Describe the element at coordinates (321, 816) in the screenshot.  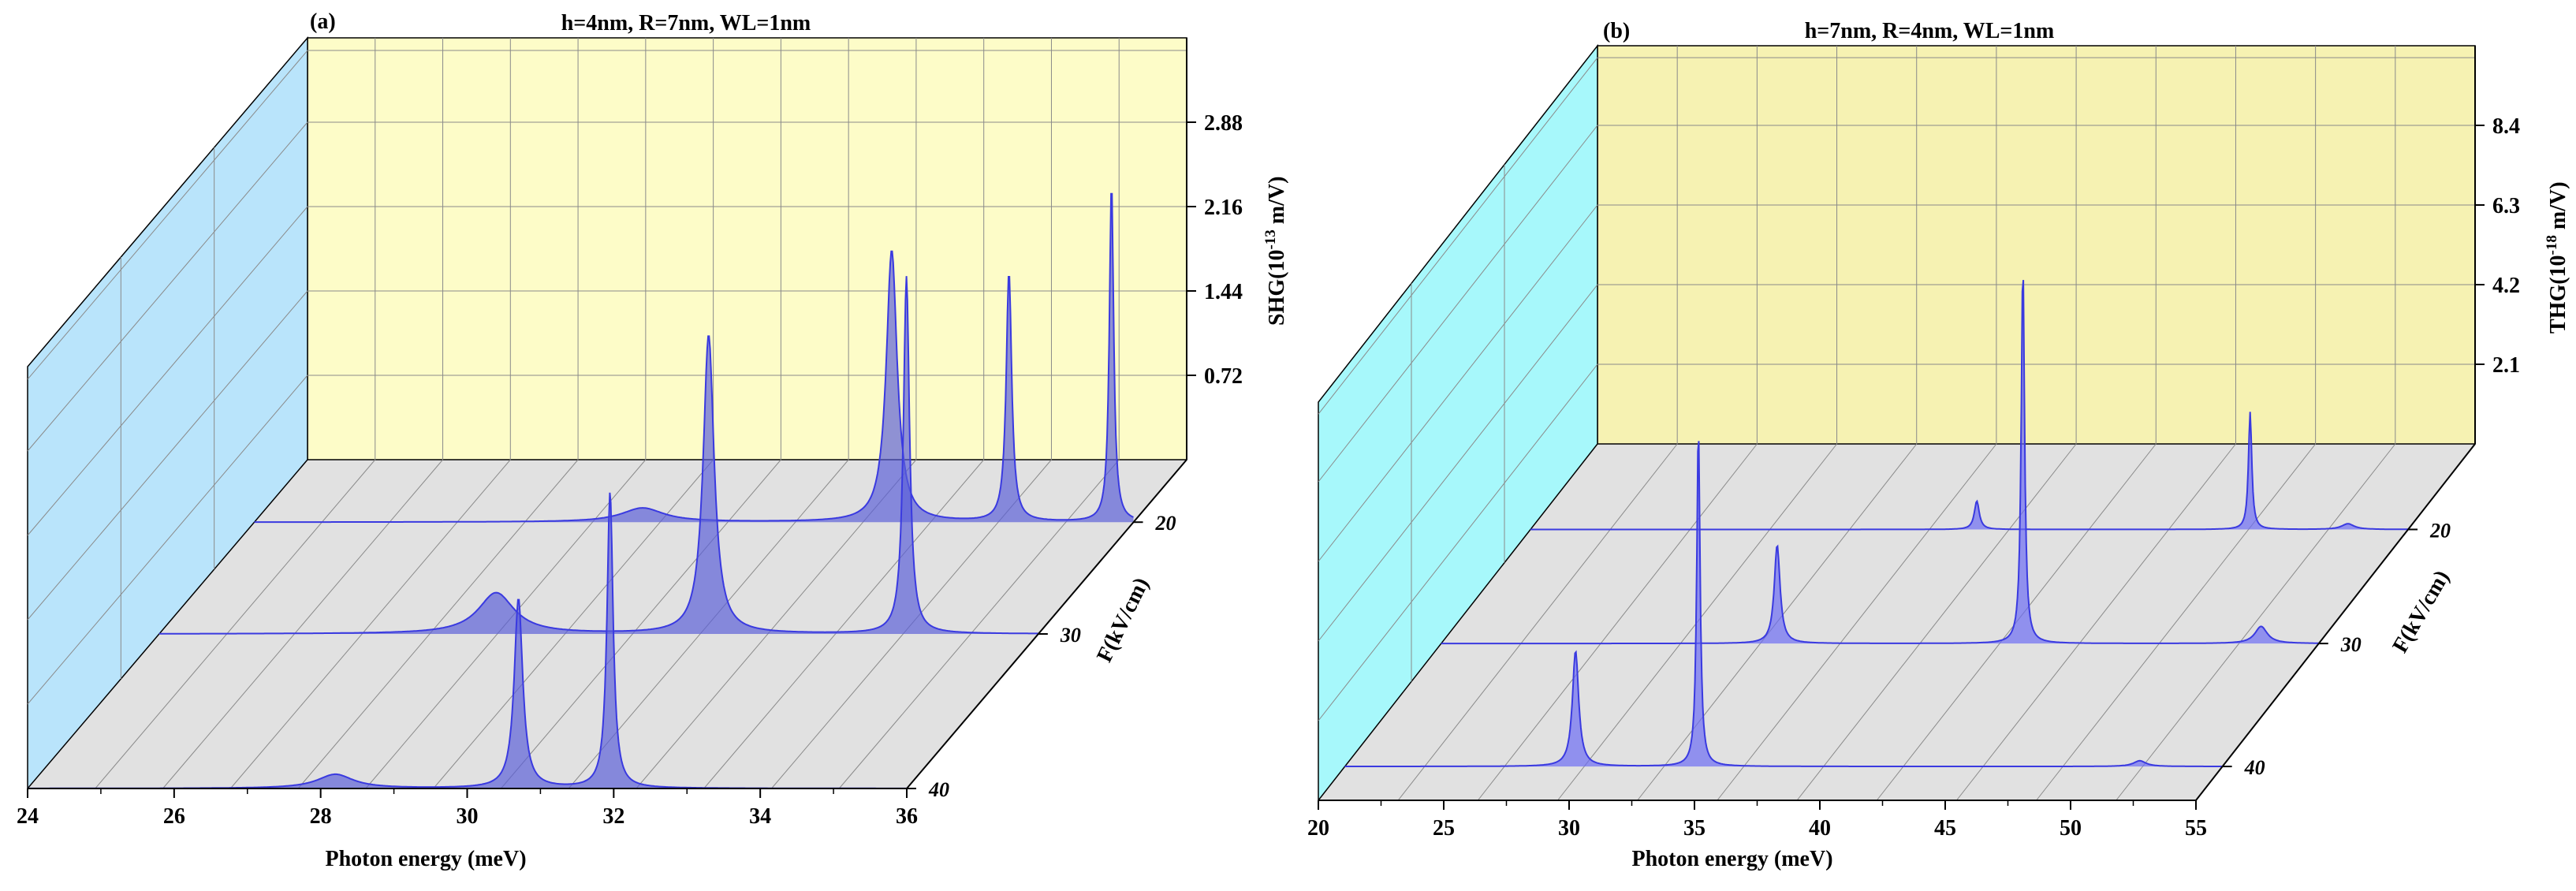
I see `x-tick-label: 28` at that location.